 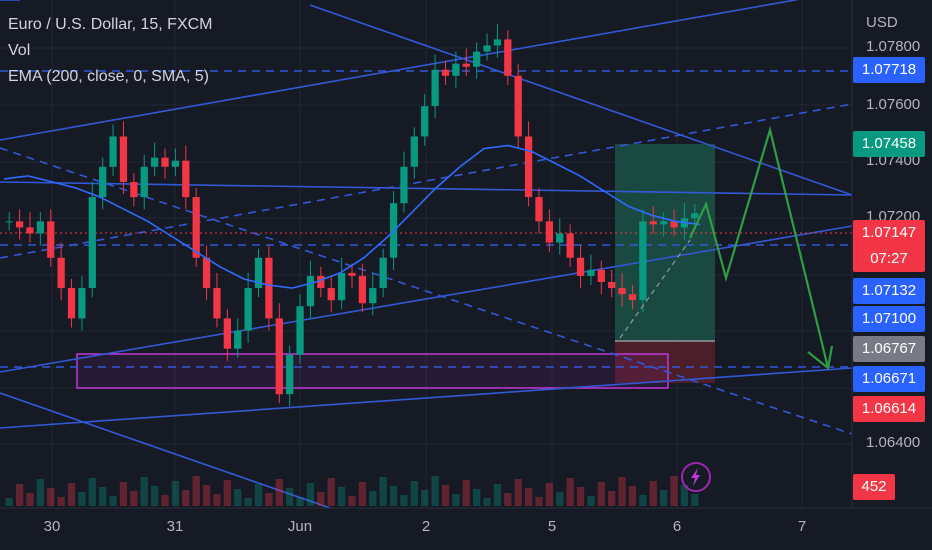 I want to click on volume-indicator-label: Vol, so click(x=19, y=50).